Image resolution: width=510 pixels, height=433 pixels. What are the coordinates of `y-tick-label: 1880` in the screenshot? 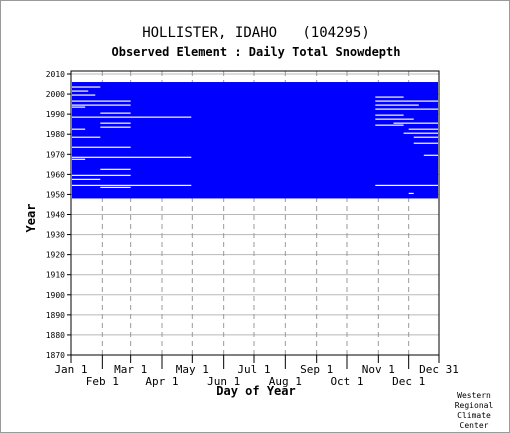 It's located at (55, 335).